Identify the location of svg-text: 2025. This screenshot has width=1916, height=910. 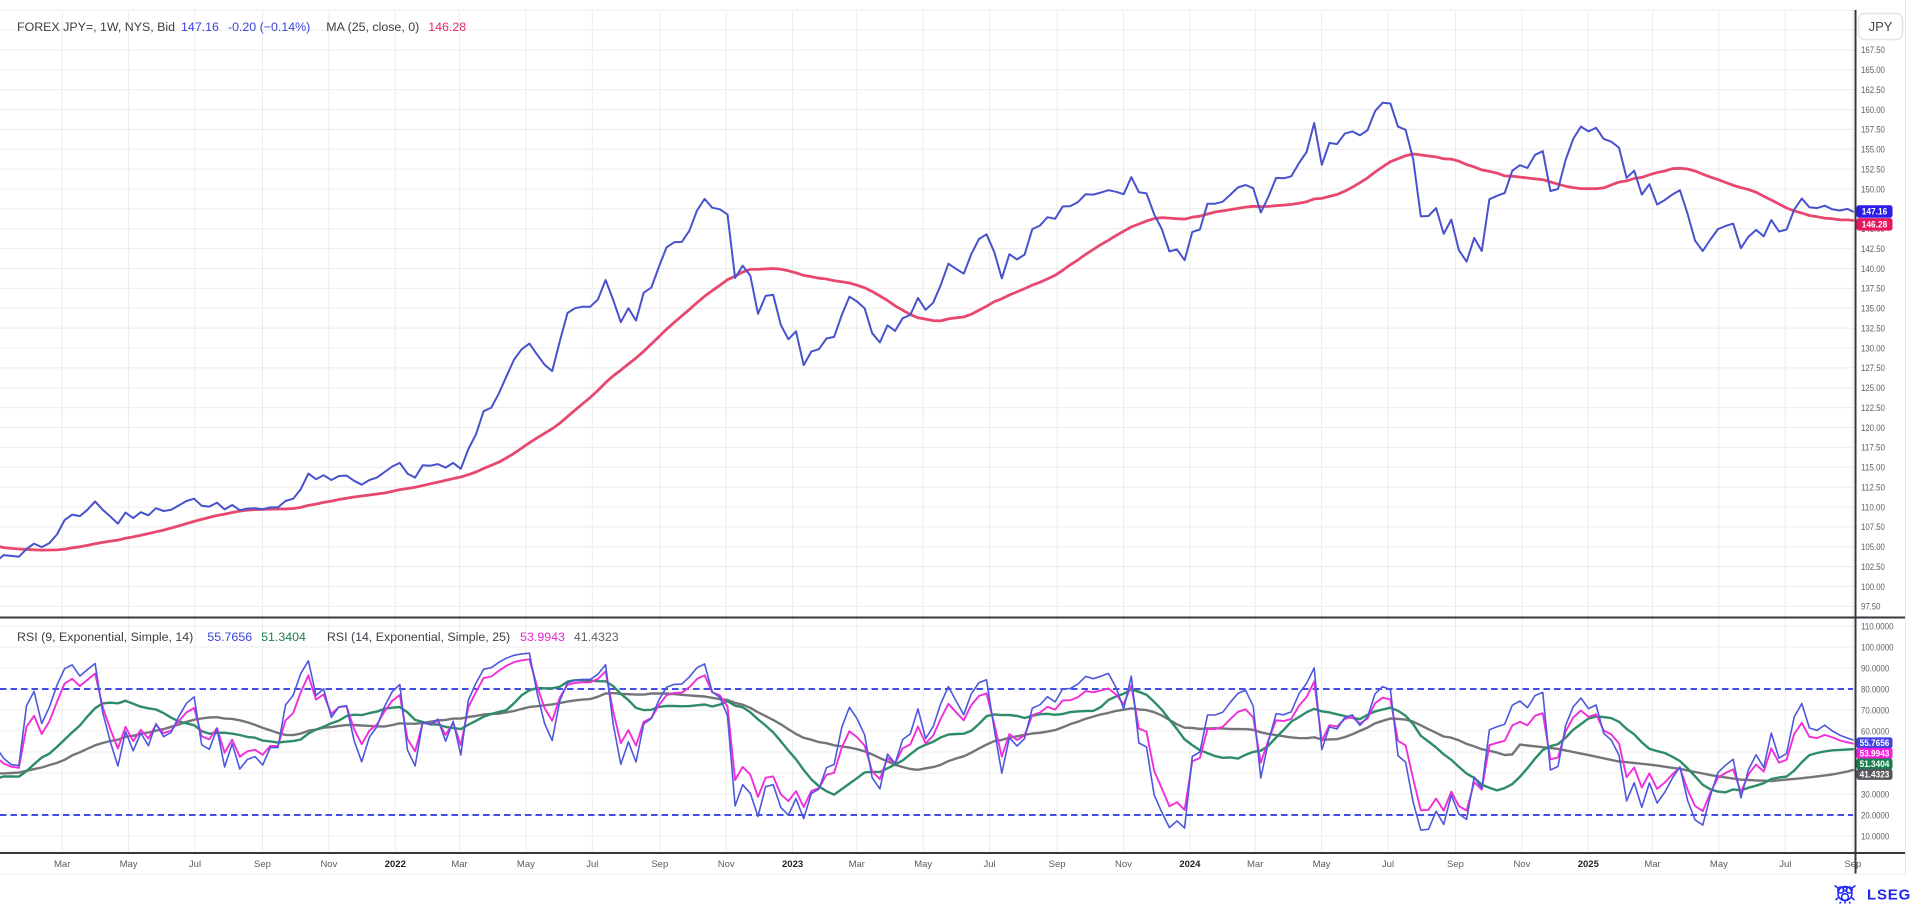
(1589, 864).